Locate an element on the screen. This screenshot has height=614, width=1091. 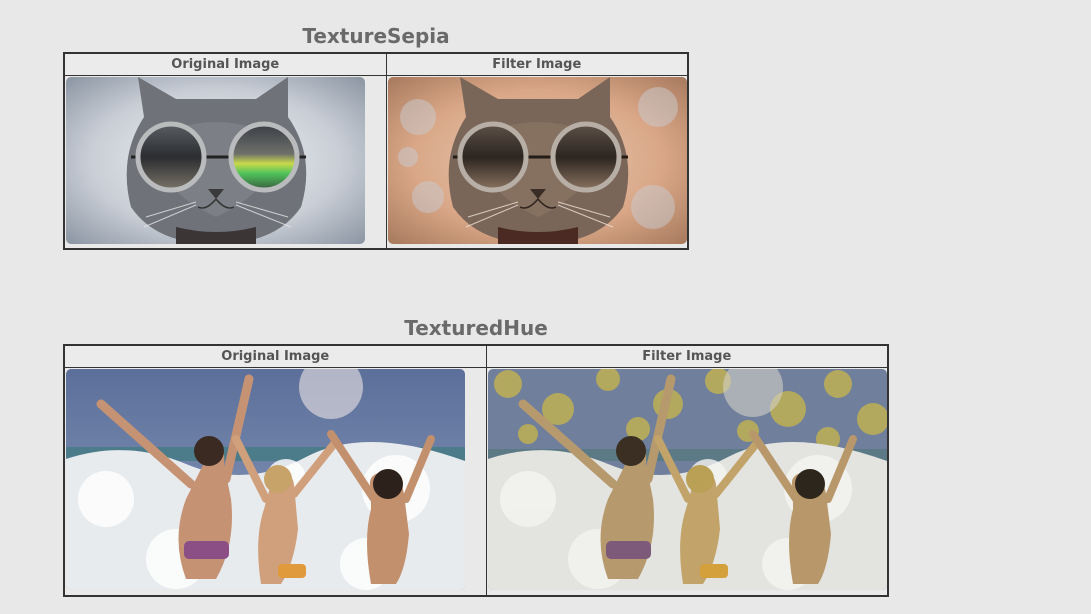
cat-filter-image is located at coordinates (537, 160).